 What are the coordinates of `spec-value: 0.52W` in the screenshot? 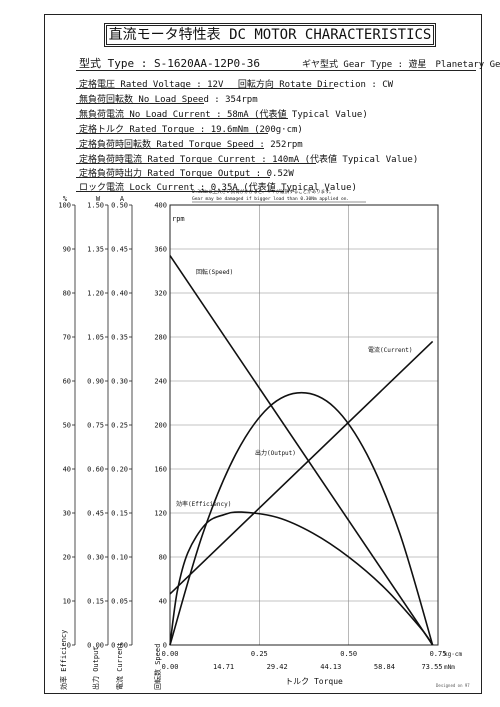 It's located at (280, 174).